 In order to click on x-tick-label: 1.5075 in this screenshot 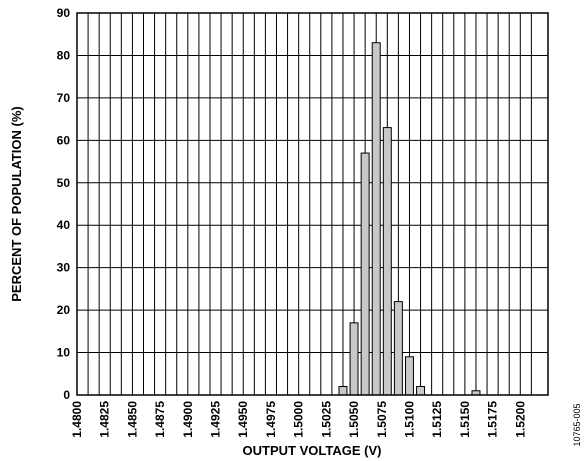, I will do `click(382, 419)`.